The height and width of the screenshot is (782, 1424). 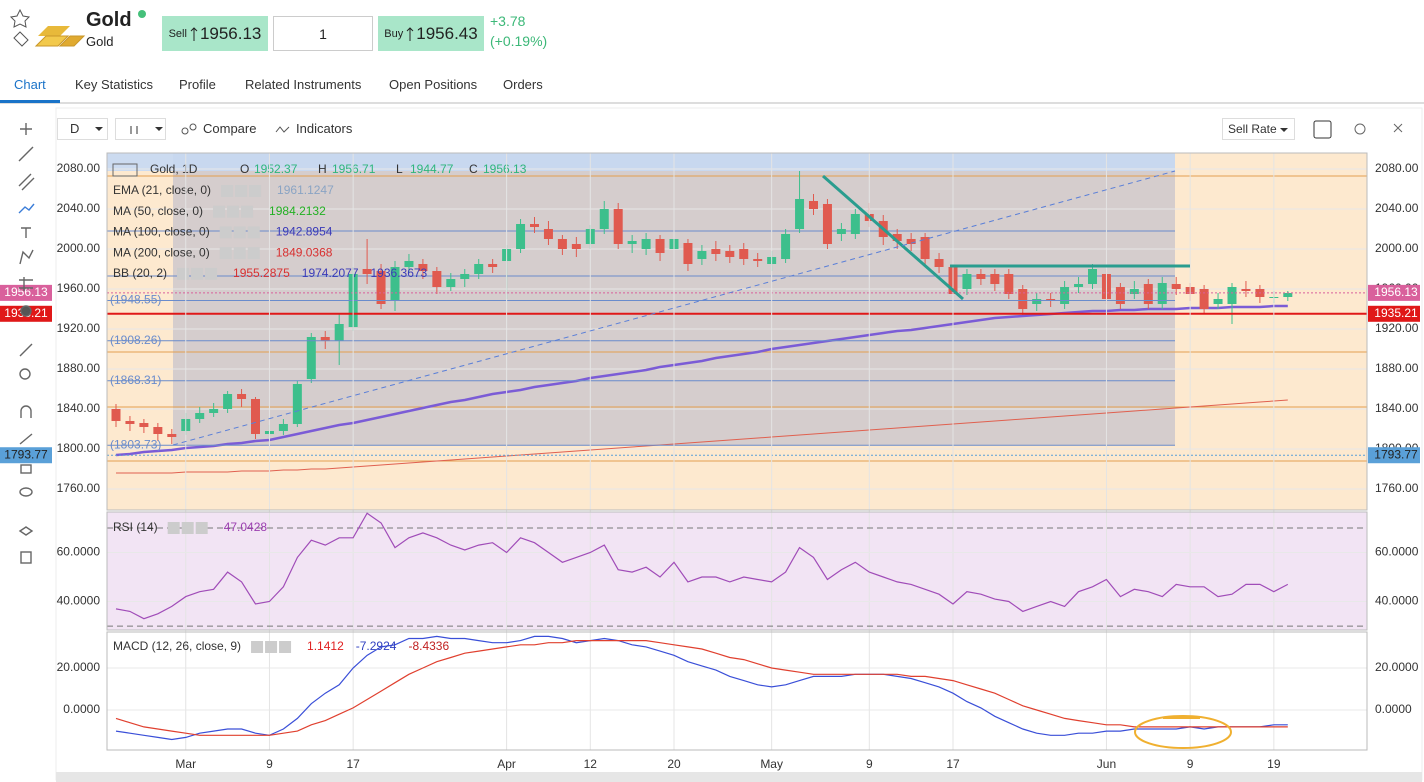 I want to click on fib-level-label: (1868.31), so click(x=135, y=380).